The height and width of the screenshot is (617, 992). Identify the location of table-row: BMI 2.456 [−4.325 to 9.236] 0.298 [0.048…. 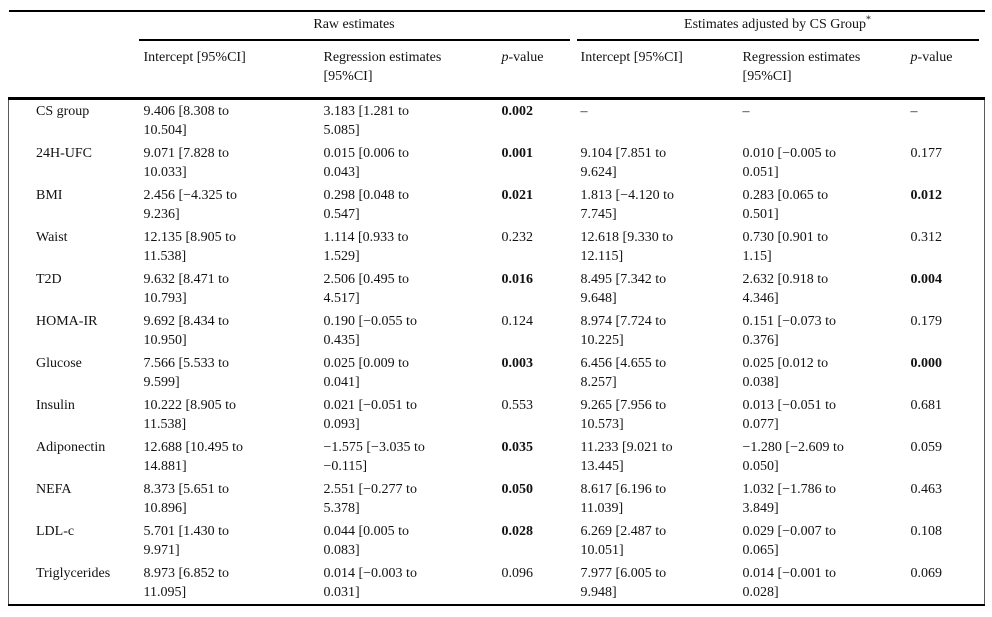
(497, 205).